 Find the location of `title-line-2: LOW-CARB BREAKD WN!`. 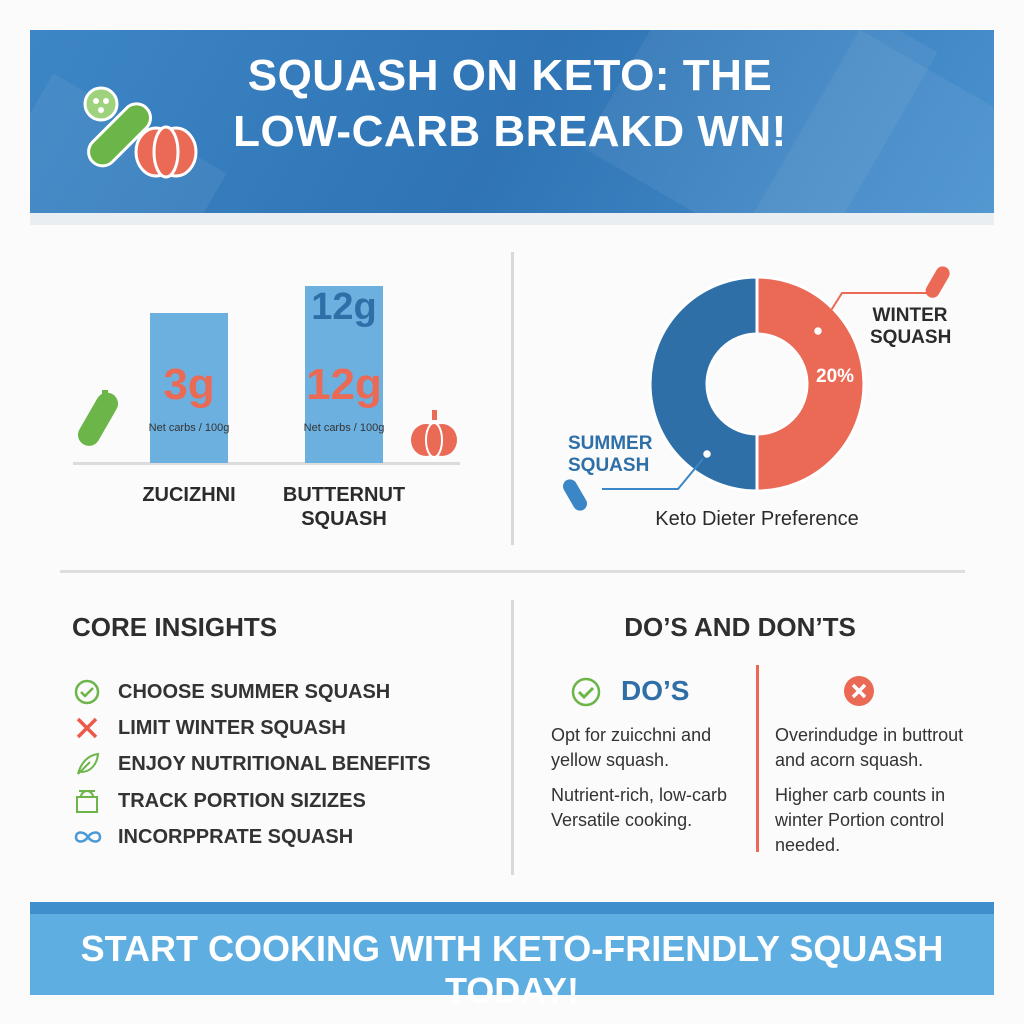

title-line-2: LOW-CARB BREAKD WN! is located at coordinates (510, 131).